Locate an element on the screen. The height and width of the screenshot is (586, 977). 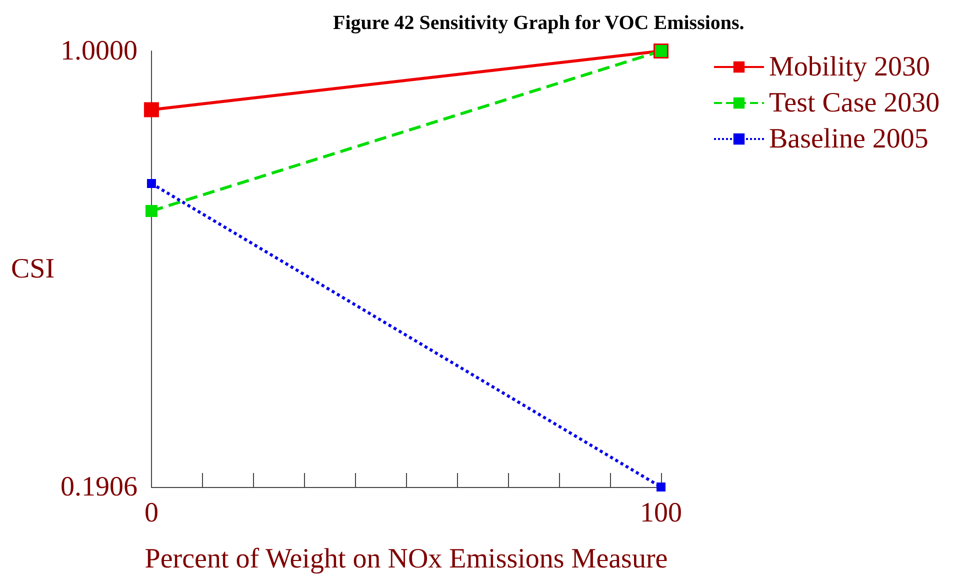
y-axis-title: CSI is located at coordinates (32, 269).